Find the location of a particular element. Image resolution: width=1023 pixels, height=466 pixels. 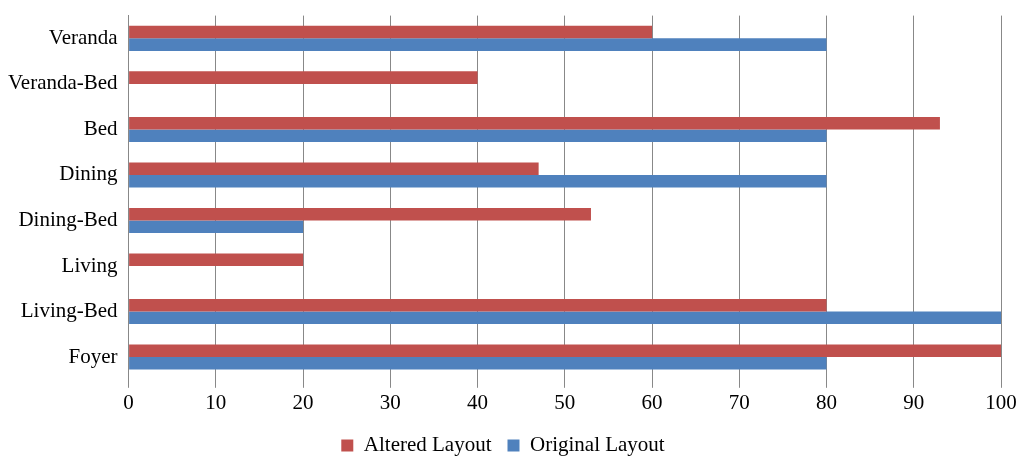

y-tick-label: Dining is located at coordinates (89, 173).